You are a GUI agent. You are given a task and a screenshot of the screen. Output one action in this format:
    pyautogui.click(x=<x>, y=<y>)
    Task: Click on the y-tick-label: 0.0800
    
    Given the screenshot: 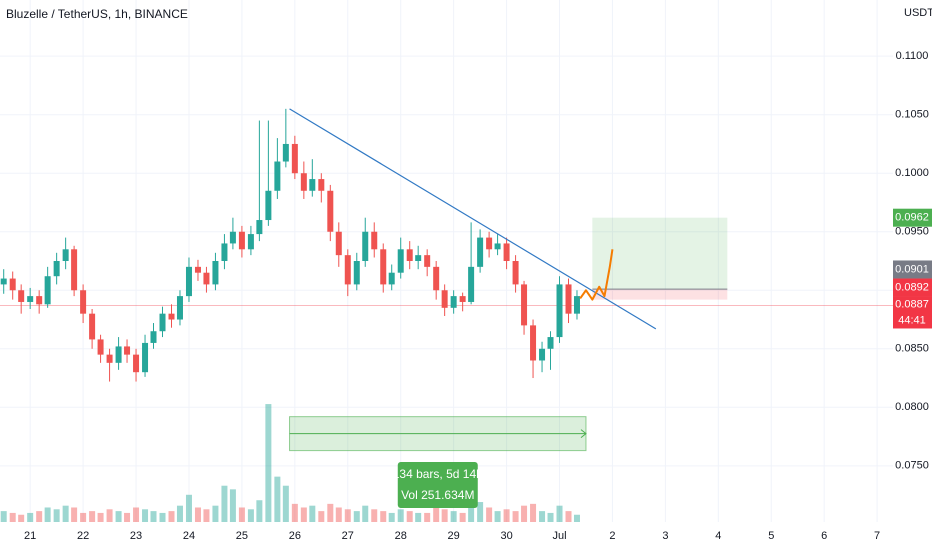 What is the action you would take?
    pyautogui.click(x=912, y=407)
    